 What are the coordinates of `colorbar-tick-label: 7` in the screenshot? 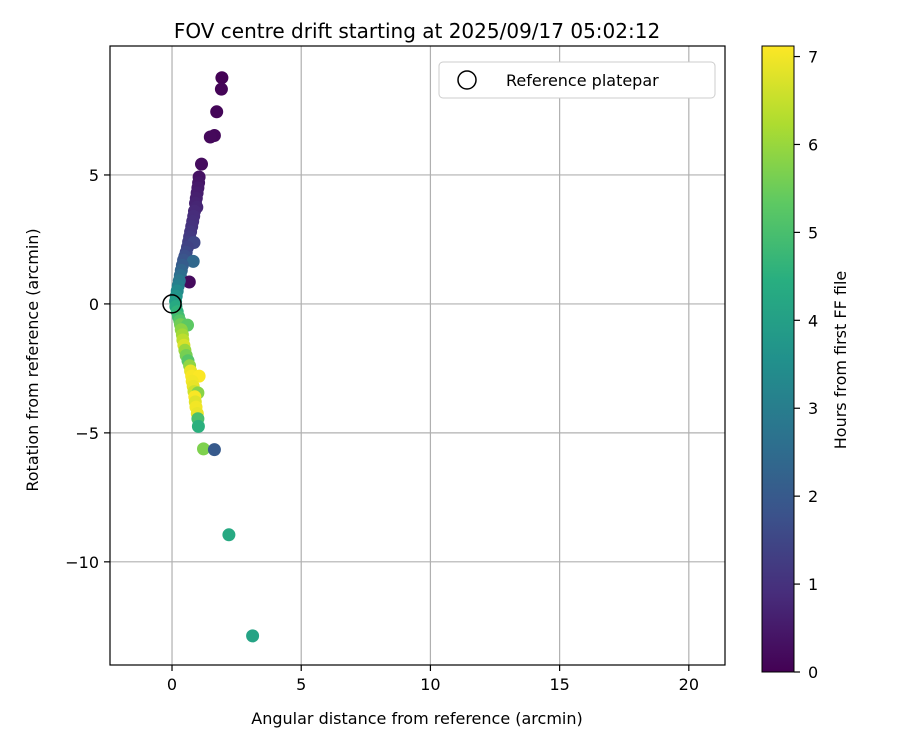 It's located at (813, 57).